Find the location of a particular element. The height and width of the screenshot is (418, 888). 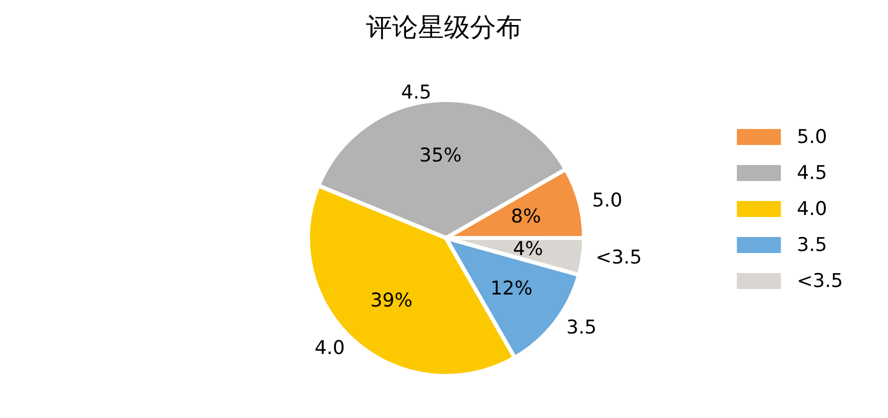

legend-label: 3.5 is located at coordinates (812, 245).